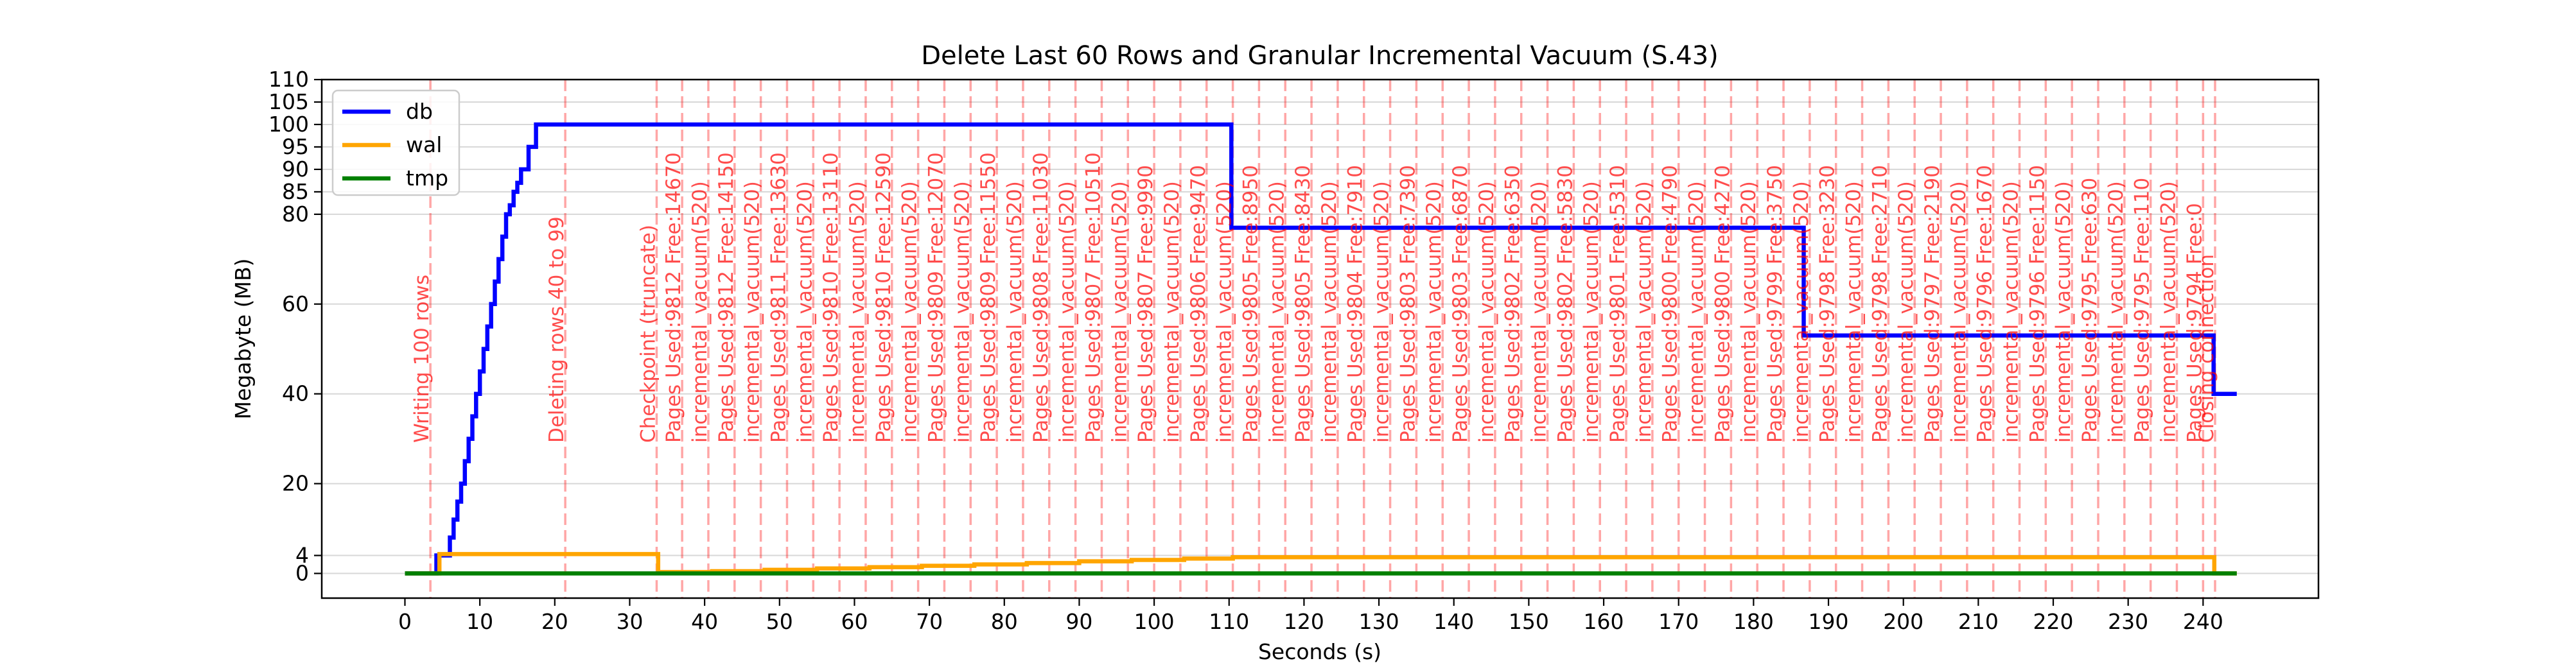  What do you see at coordinates (2128, 621) in the screenshot?
I see `x-tick-label: 230` at bounding box center [2128, 621].